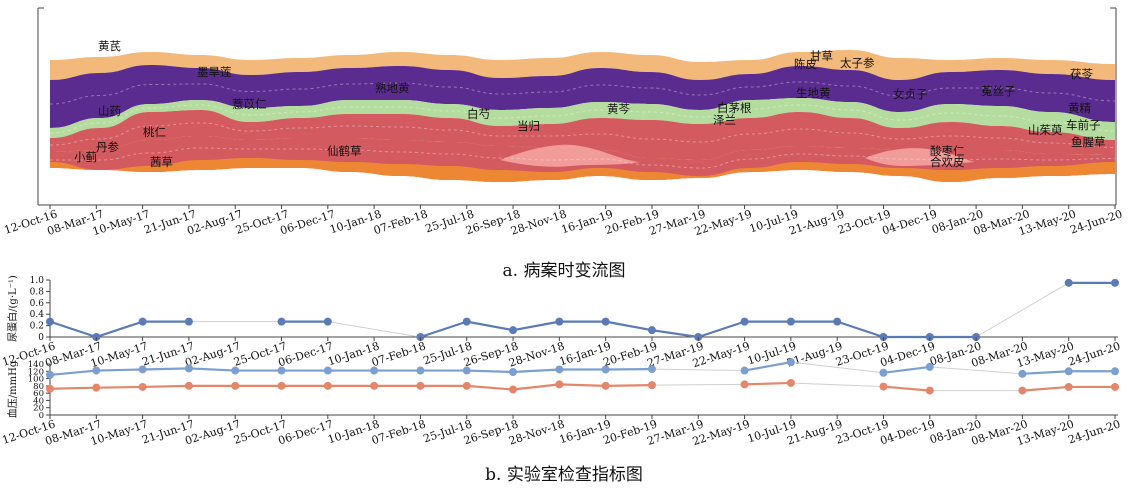  I want to click on stream-label: 仙鹤草, so click(344, 151).